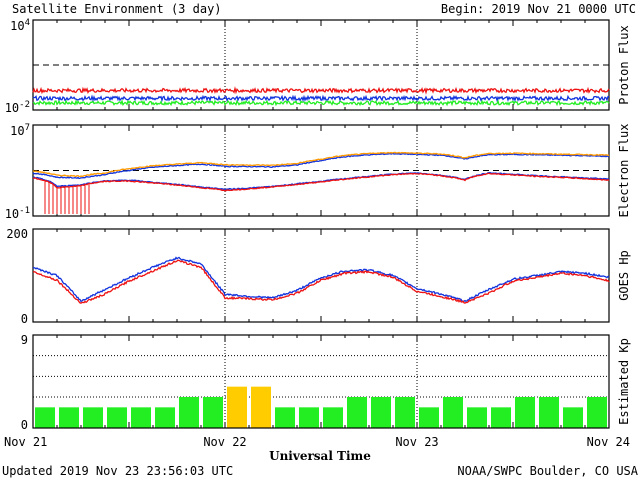 The image size is (640, 484). What do you see at coordinates (321, 102) in the screenshot?
I see `proton-series-green` at bounding box center [321, 102].